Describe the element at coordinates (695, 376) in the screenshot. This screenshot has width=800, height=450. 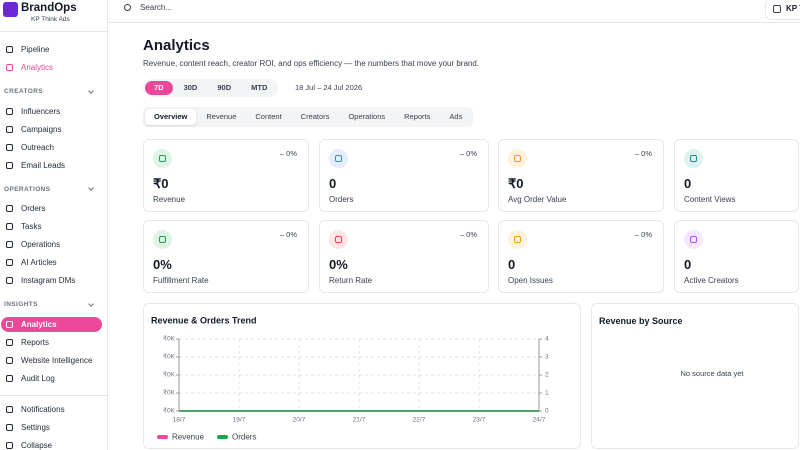
I see `source-card: Revenue by Source No source data yet` at that location.